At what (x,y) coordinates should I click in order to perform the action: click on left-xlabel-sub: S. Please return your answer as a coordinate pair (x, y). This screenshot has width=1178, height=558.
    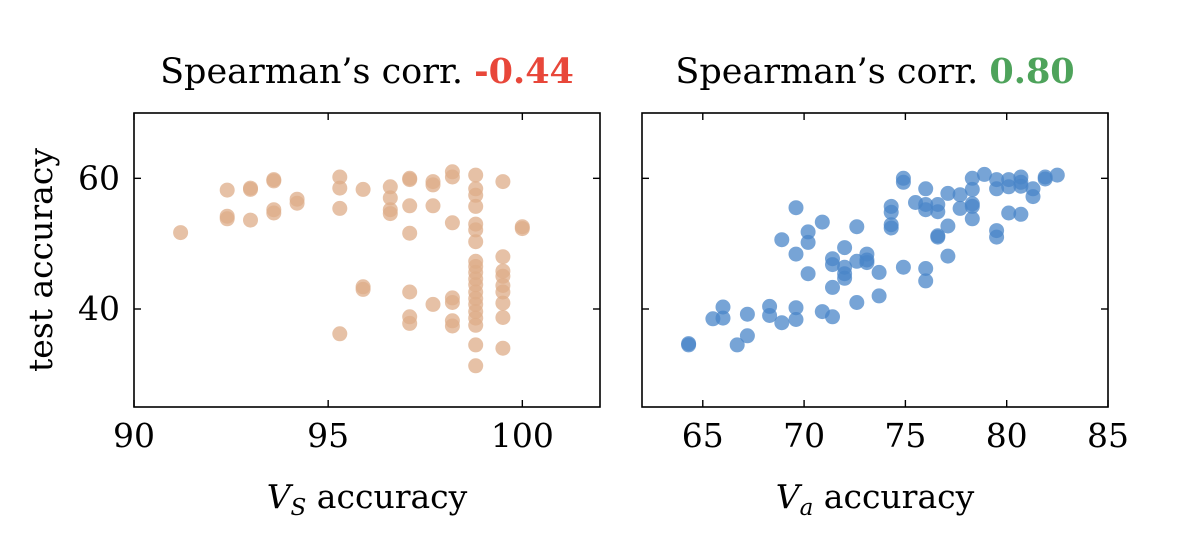
    Looking at the image, I should click on (299, 508).